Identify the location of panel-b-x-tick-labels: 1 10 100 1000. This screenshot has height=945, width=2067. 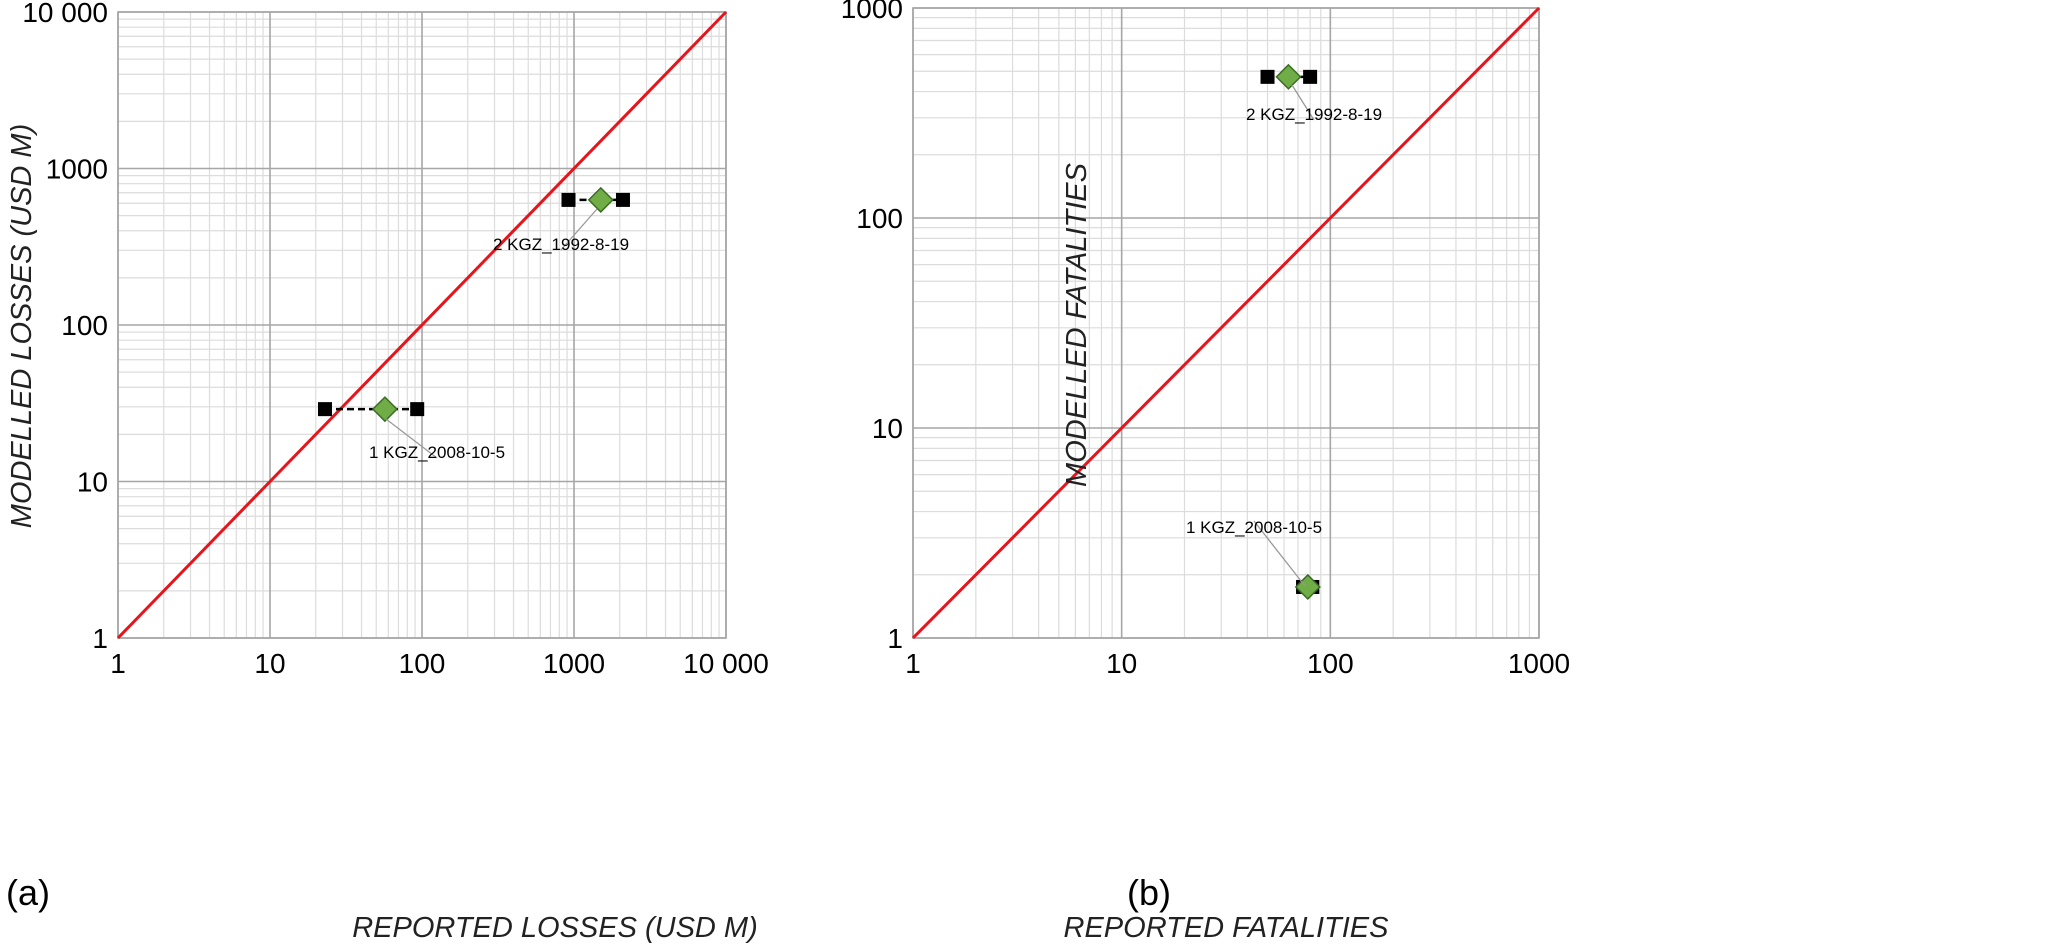
(1237, 663).